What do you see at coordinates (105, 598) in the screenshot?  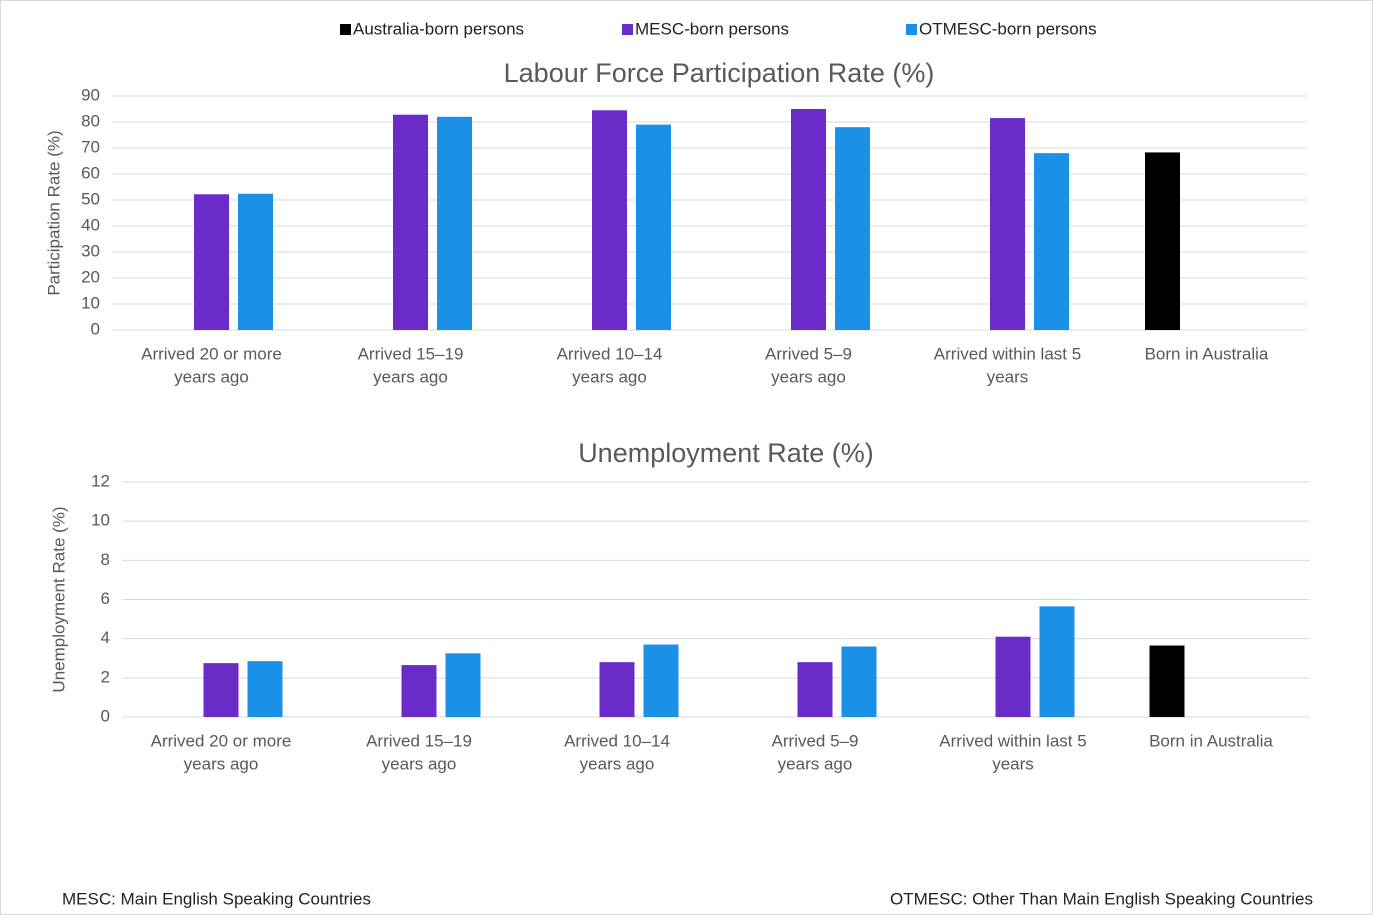 I see `y-tick-label: 6` at bounding box center [105, 598].